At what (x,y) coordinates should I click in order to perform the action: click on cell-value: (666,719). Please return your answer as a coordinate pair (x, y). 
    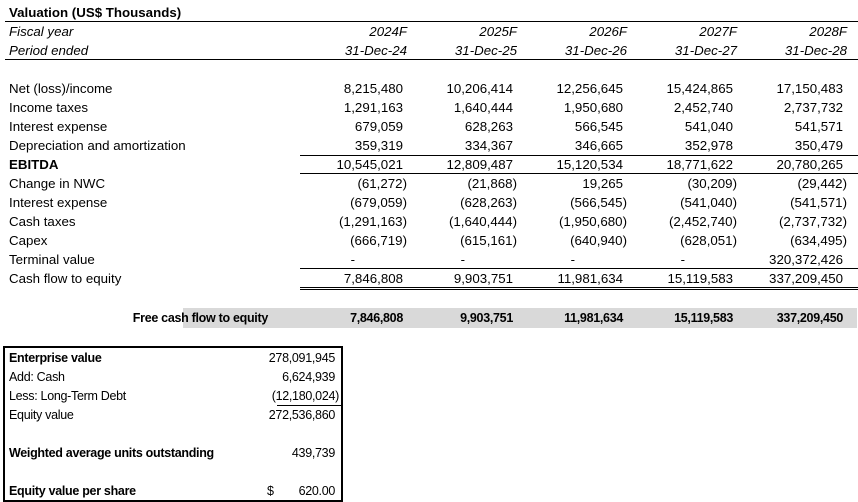
    Looking at the image, I should click on (378, 240).